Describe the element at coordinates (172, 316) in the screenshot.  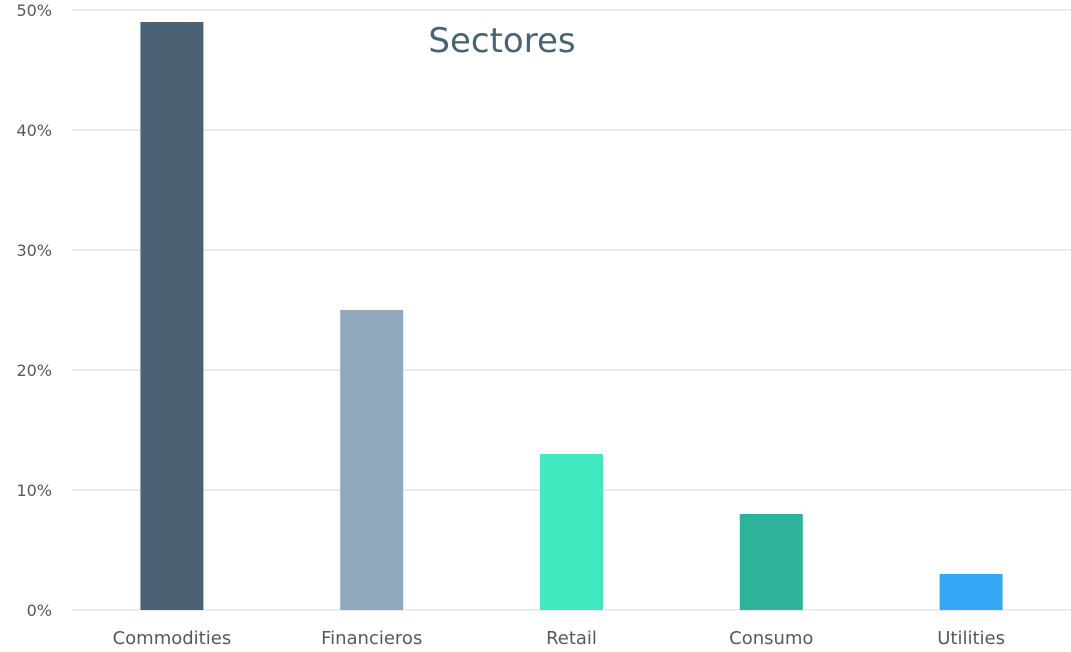
I see `bar-commodities` at that location.